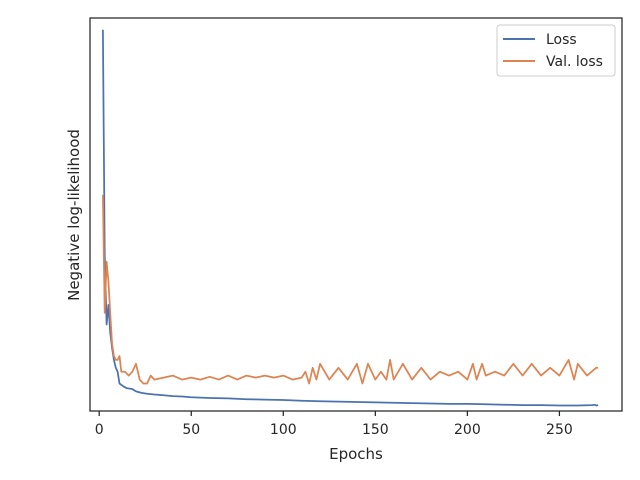 This screenshot has height=480, width=640. Describe the element at coordinates (561, 40) in the screenshot. I see `legend-label-loss: Loss` at that location.